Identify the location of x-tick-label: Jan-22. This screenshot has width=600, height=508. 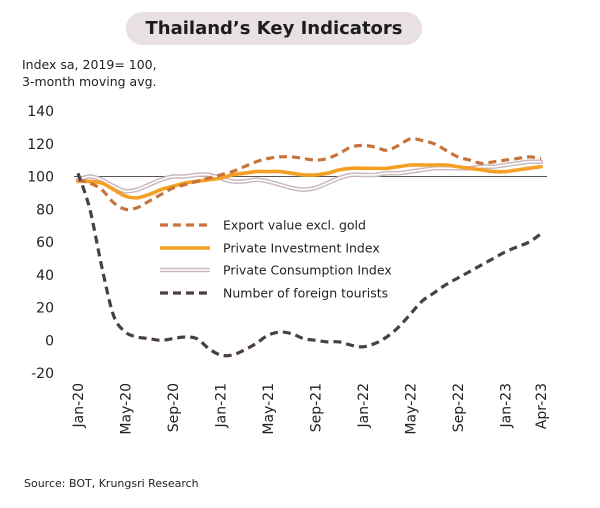
(364, 405).